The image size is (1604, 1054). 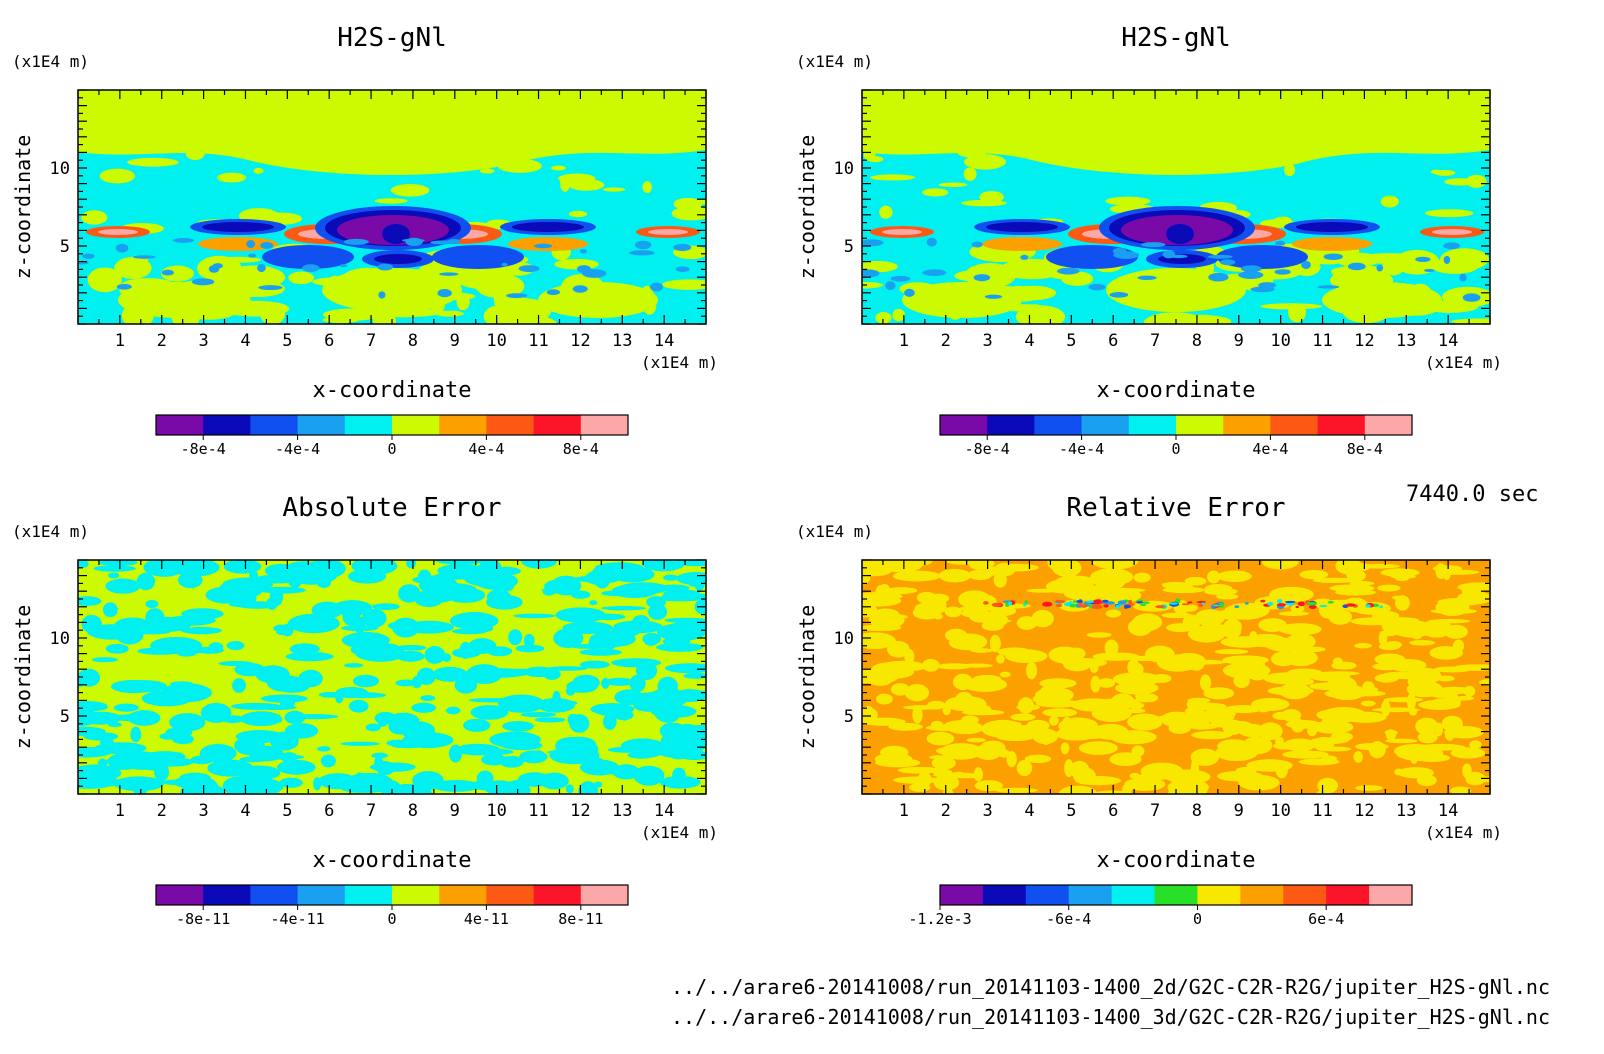 What do you see at coordinates (162, 341) in the screenshot?
I see `x-tick-label: 2` at bounding box center [162, 341].